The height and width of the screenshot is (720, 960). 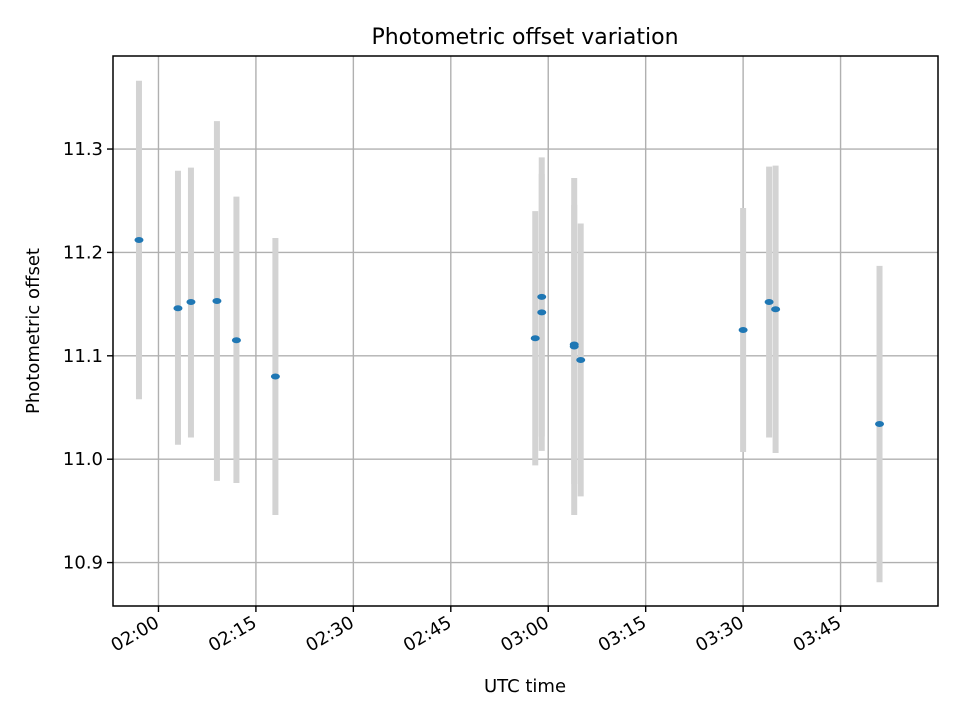 I want to click on x-tick-label: 03:15, so click(x=622, y=634).